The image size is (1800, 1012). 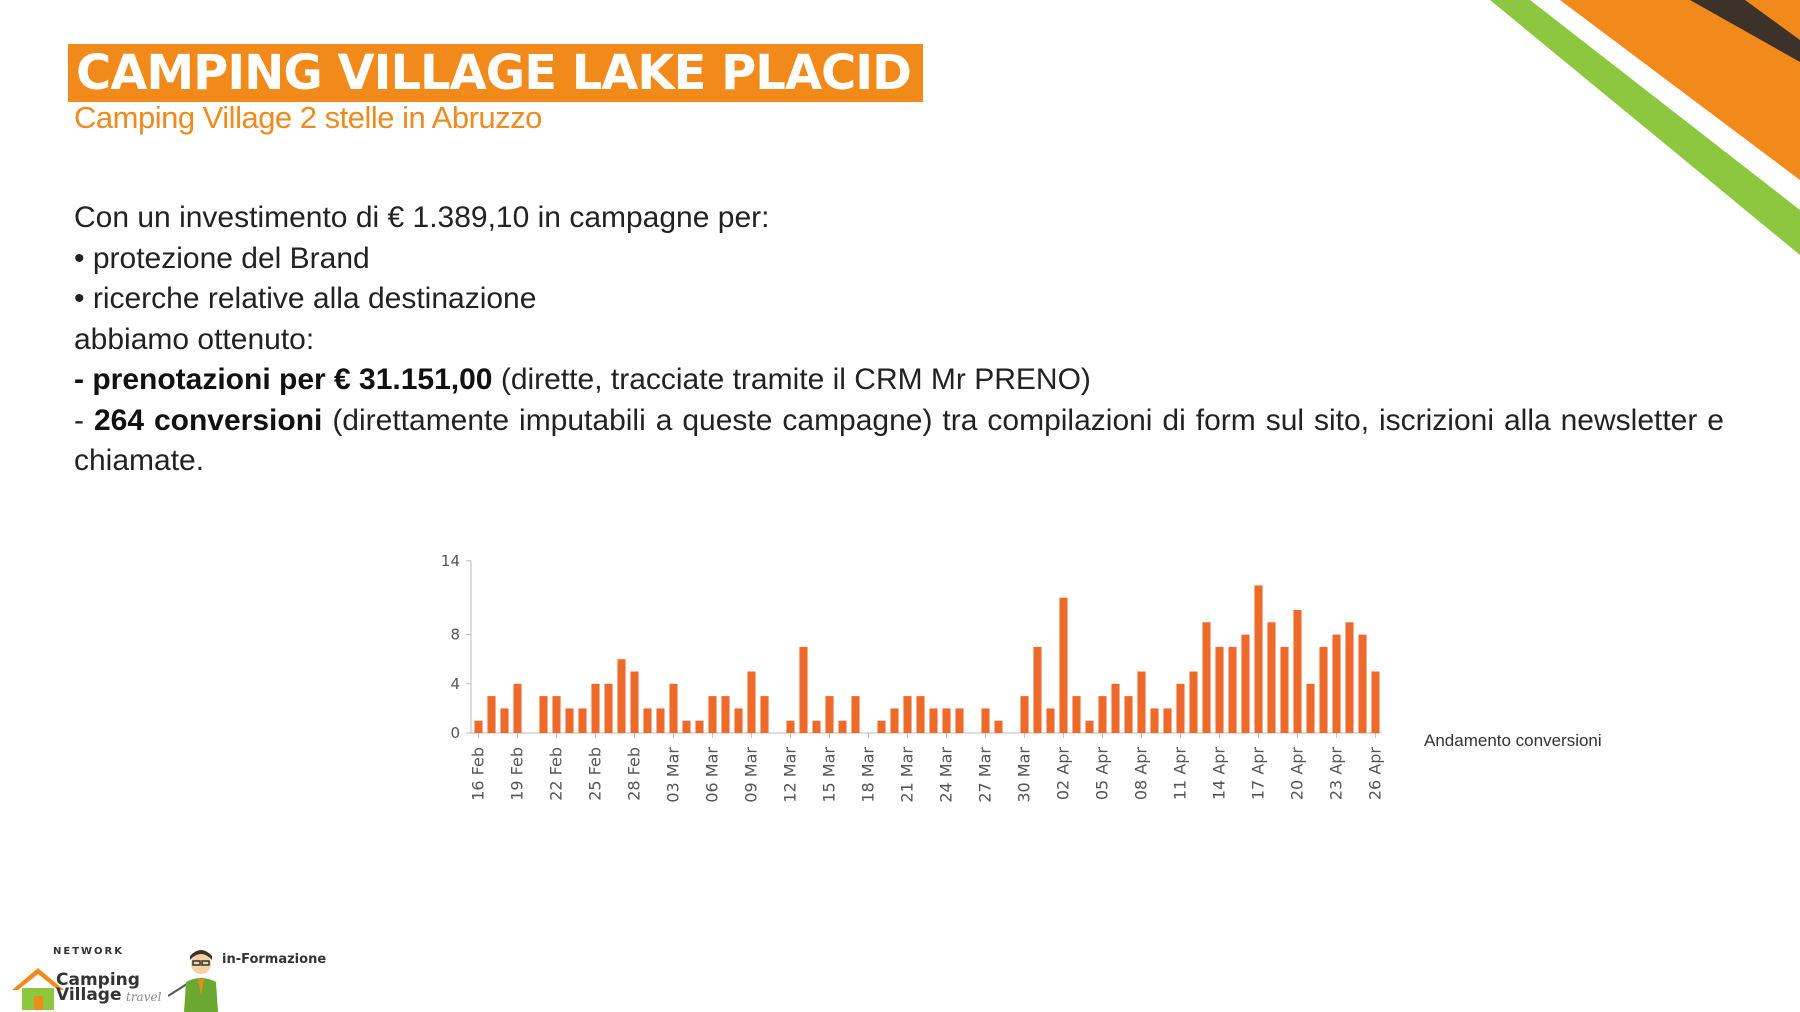 What do you see at coordinates (222, 258) in the screenshot?
I see `bullet-brand: • protezione del Brand` at bounding box center [222, 258].